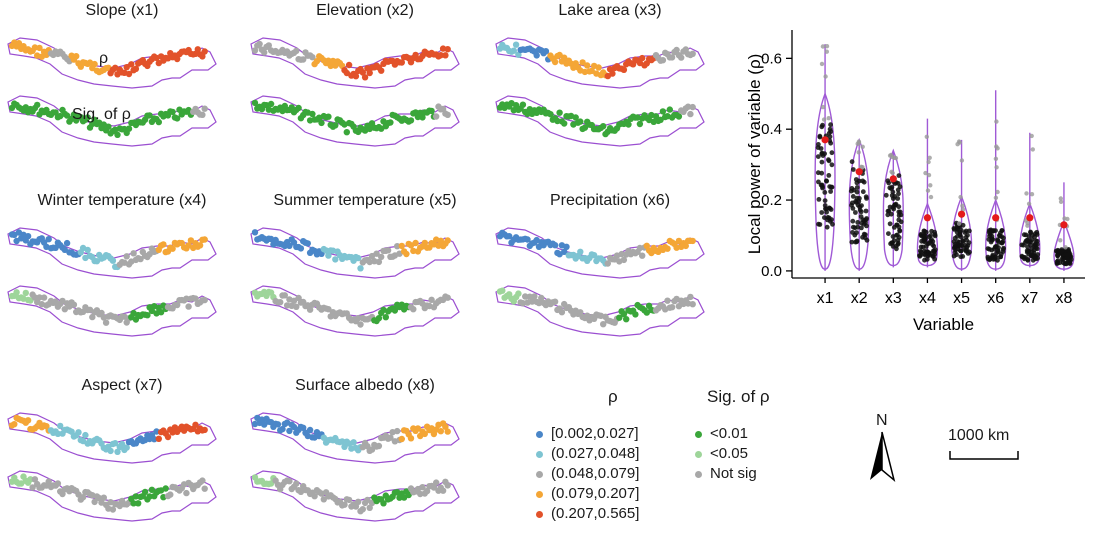  What do you see at coordinates (587, 513) in the screenshot?
I see `legend-item: (0.207,0.565]` at bounding box center [587, 513].